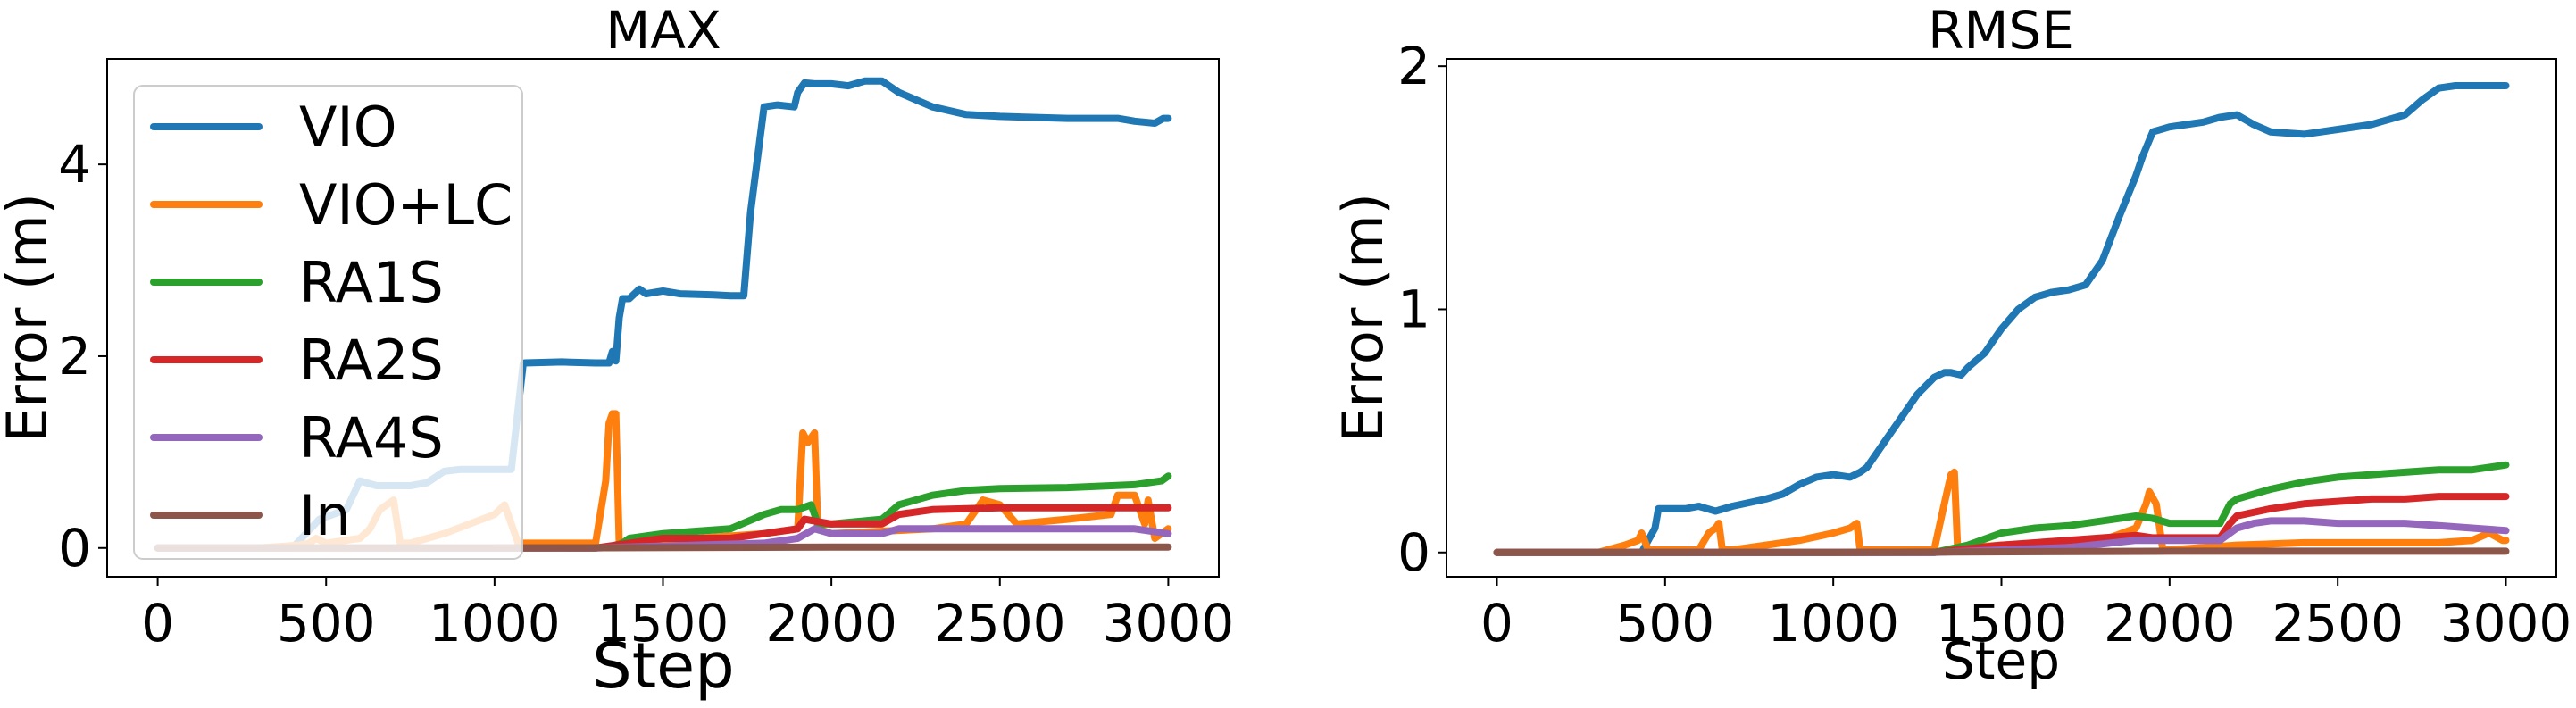  What do you see at coordinates (1413, 66) in the screenshot?
I see `chart-rmse-y-tick-label: 2` at bounding box center [1413, 66].